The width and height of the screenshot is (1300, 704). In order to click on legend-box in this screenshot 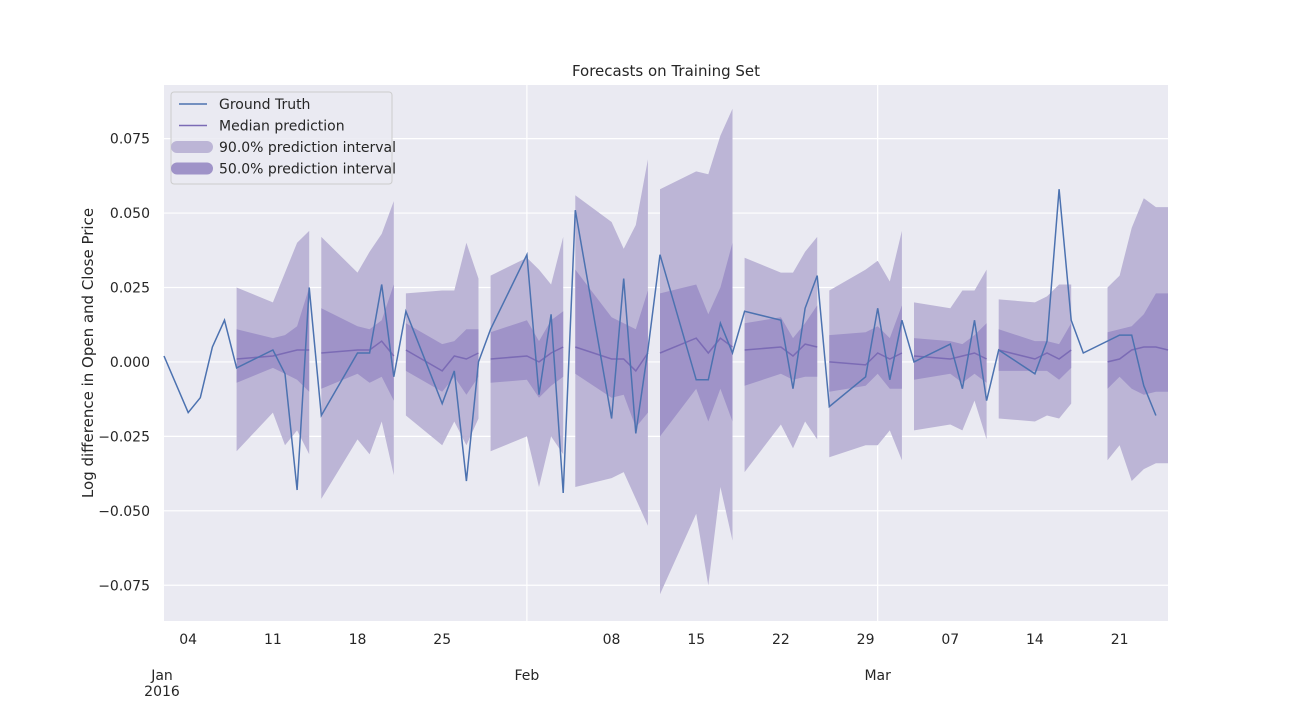, I will do `click(281, 138)`.